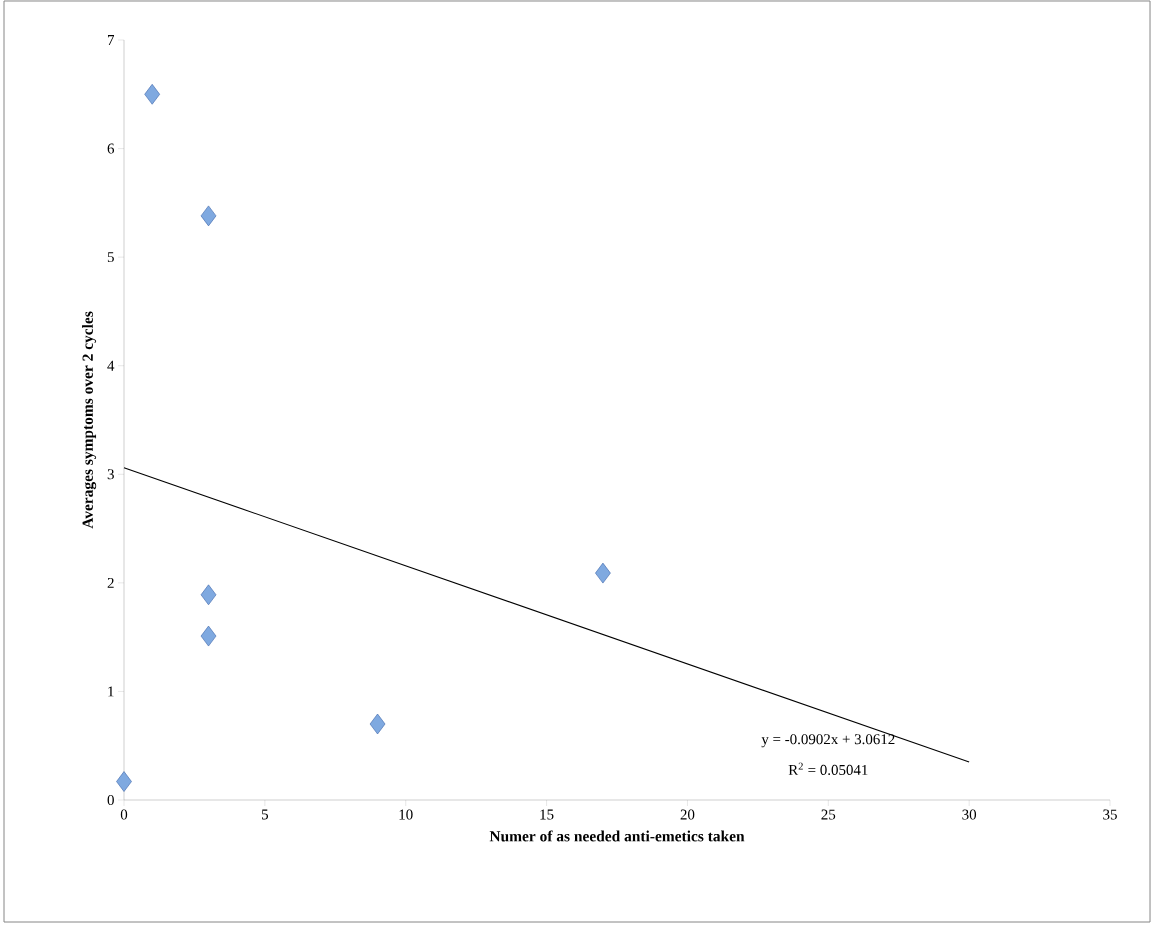 The image size is (1151, 926). Describe the element at coordinates (265, 814) in the screenshot. I see `x-tick-label: 5` at that location.